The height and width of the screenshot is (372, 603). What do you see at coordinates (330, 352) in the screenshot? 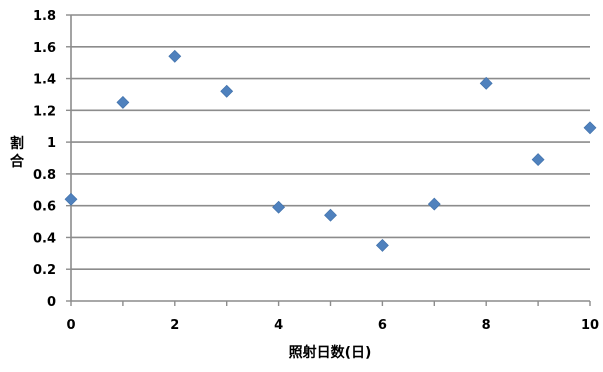
I see `x-axis-title: 照射日数(日)` at bounding box center [330, 352].